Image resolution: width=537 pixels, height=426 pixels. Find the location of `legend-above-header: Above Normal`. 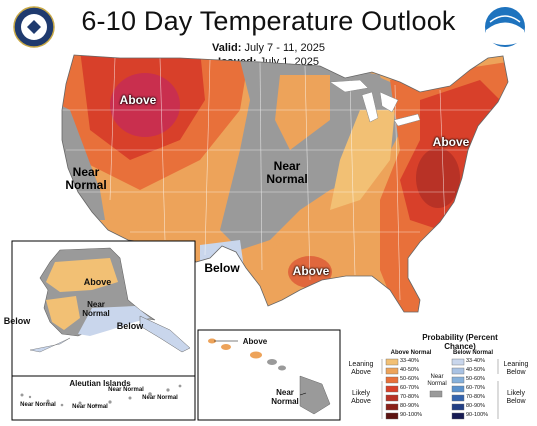

legend-above-header: Above Normal is located at coordinates (411, 353).